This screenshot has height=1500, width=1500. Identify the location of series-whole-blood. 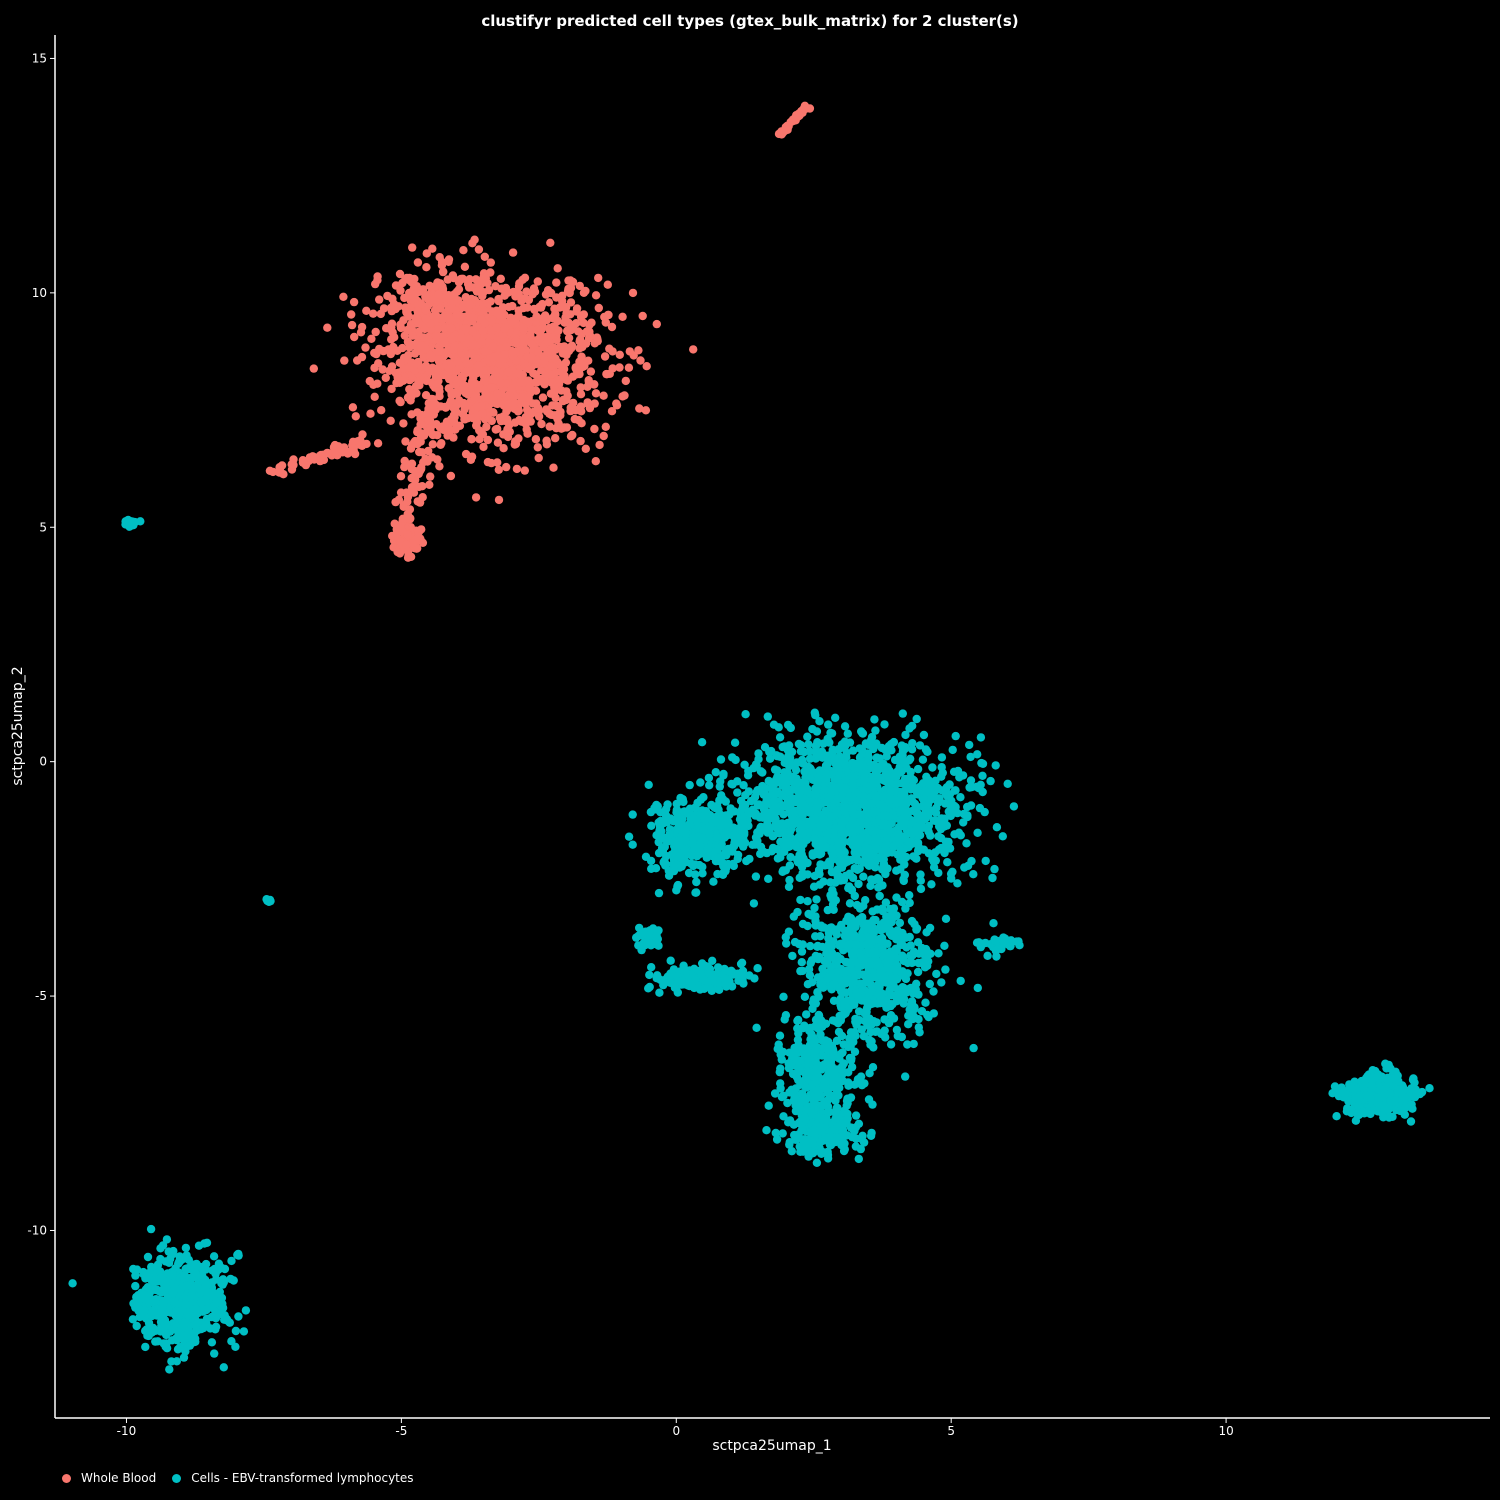
(540, 331).